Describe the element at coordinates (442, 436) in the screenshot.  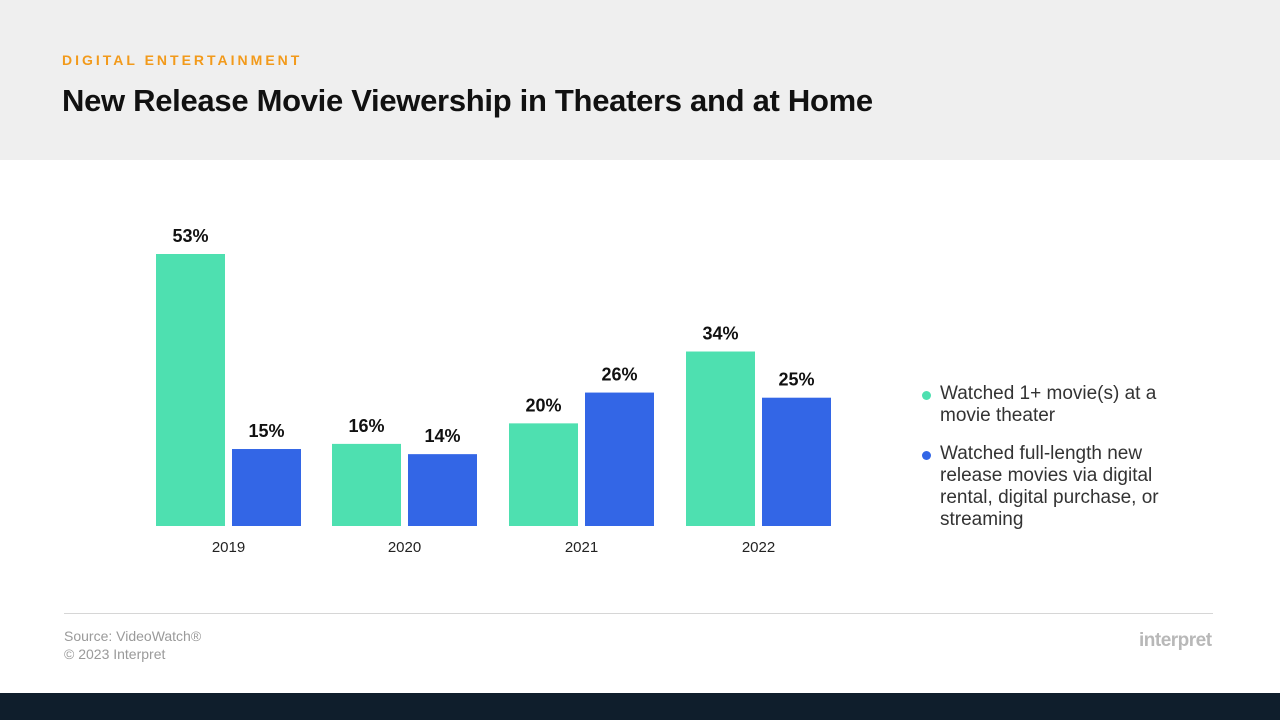
I see `data-label-digital-2020: 14%` at that location.